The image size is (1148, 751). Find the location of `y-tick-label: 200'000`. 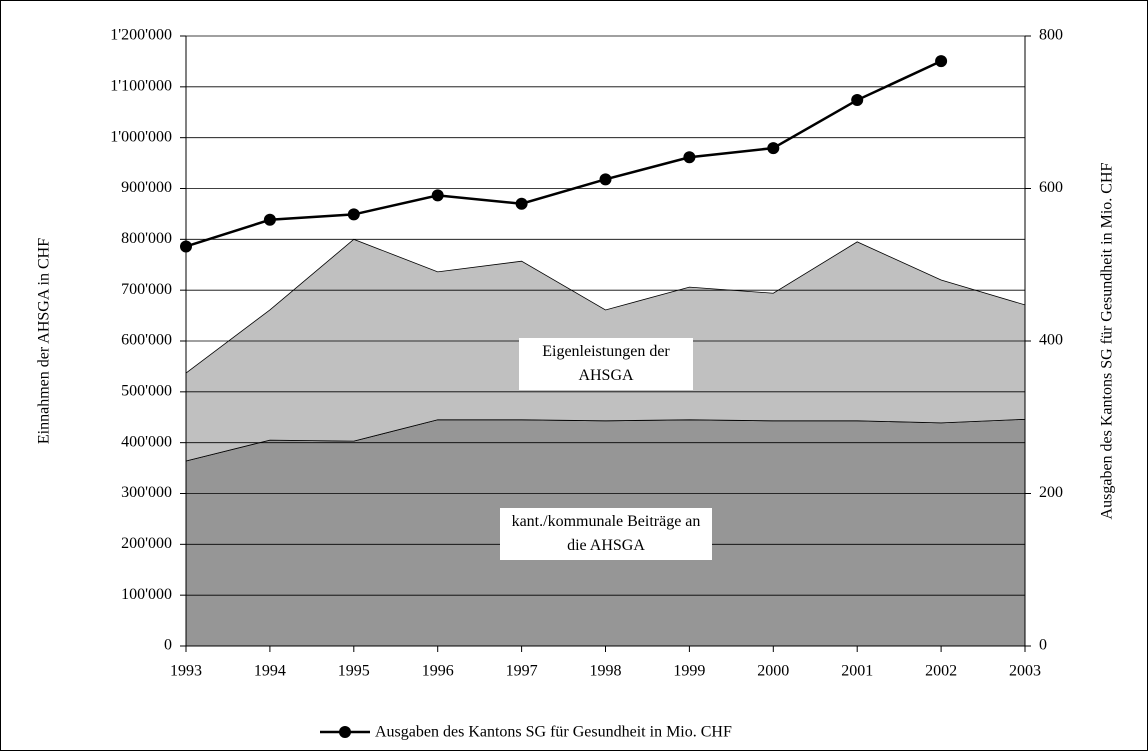

y-tick-label: 200'000 is located at coordinates (146, 543).